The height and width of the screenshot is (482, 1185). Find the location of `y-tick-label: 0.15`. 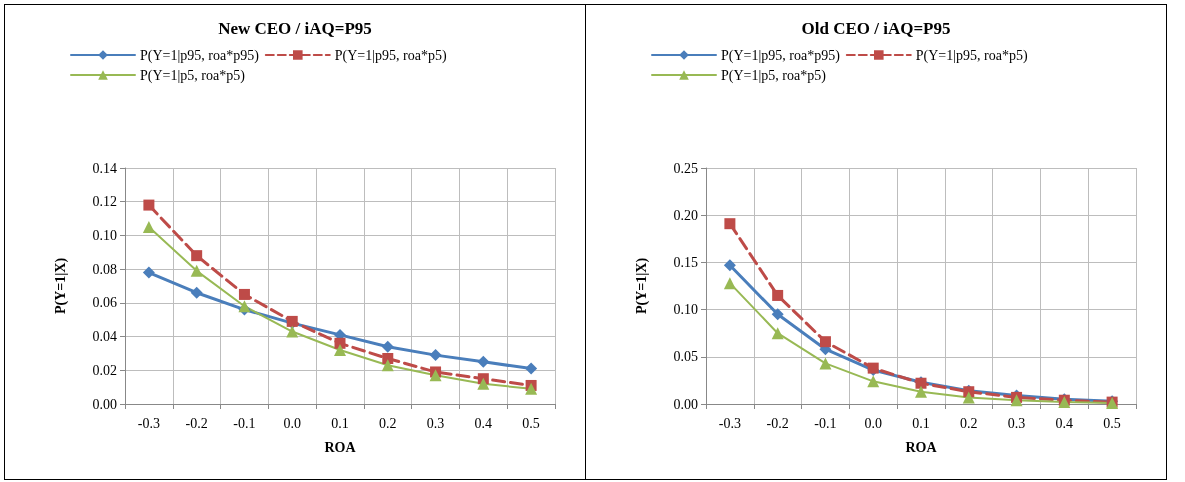

y-tick-label: 0.15 is located at coordinates (685, 262).